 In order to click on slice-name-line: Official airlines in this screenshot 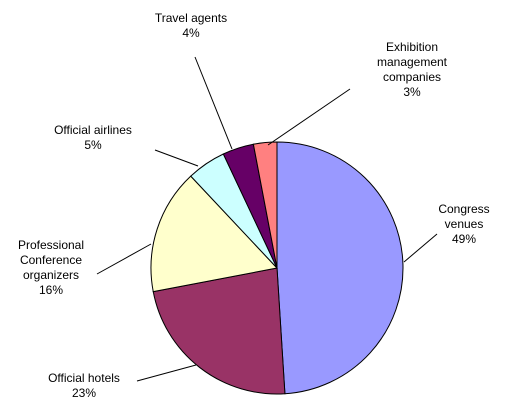, I will do `click(93, 130)`.